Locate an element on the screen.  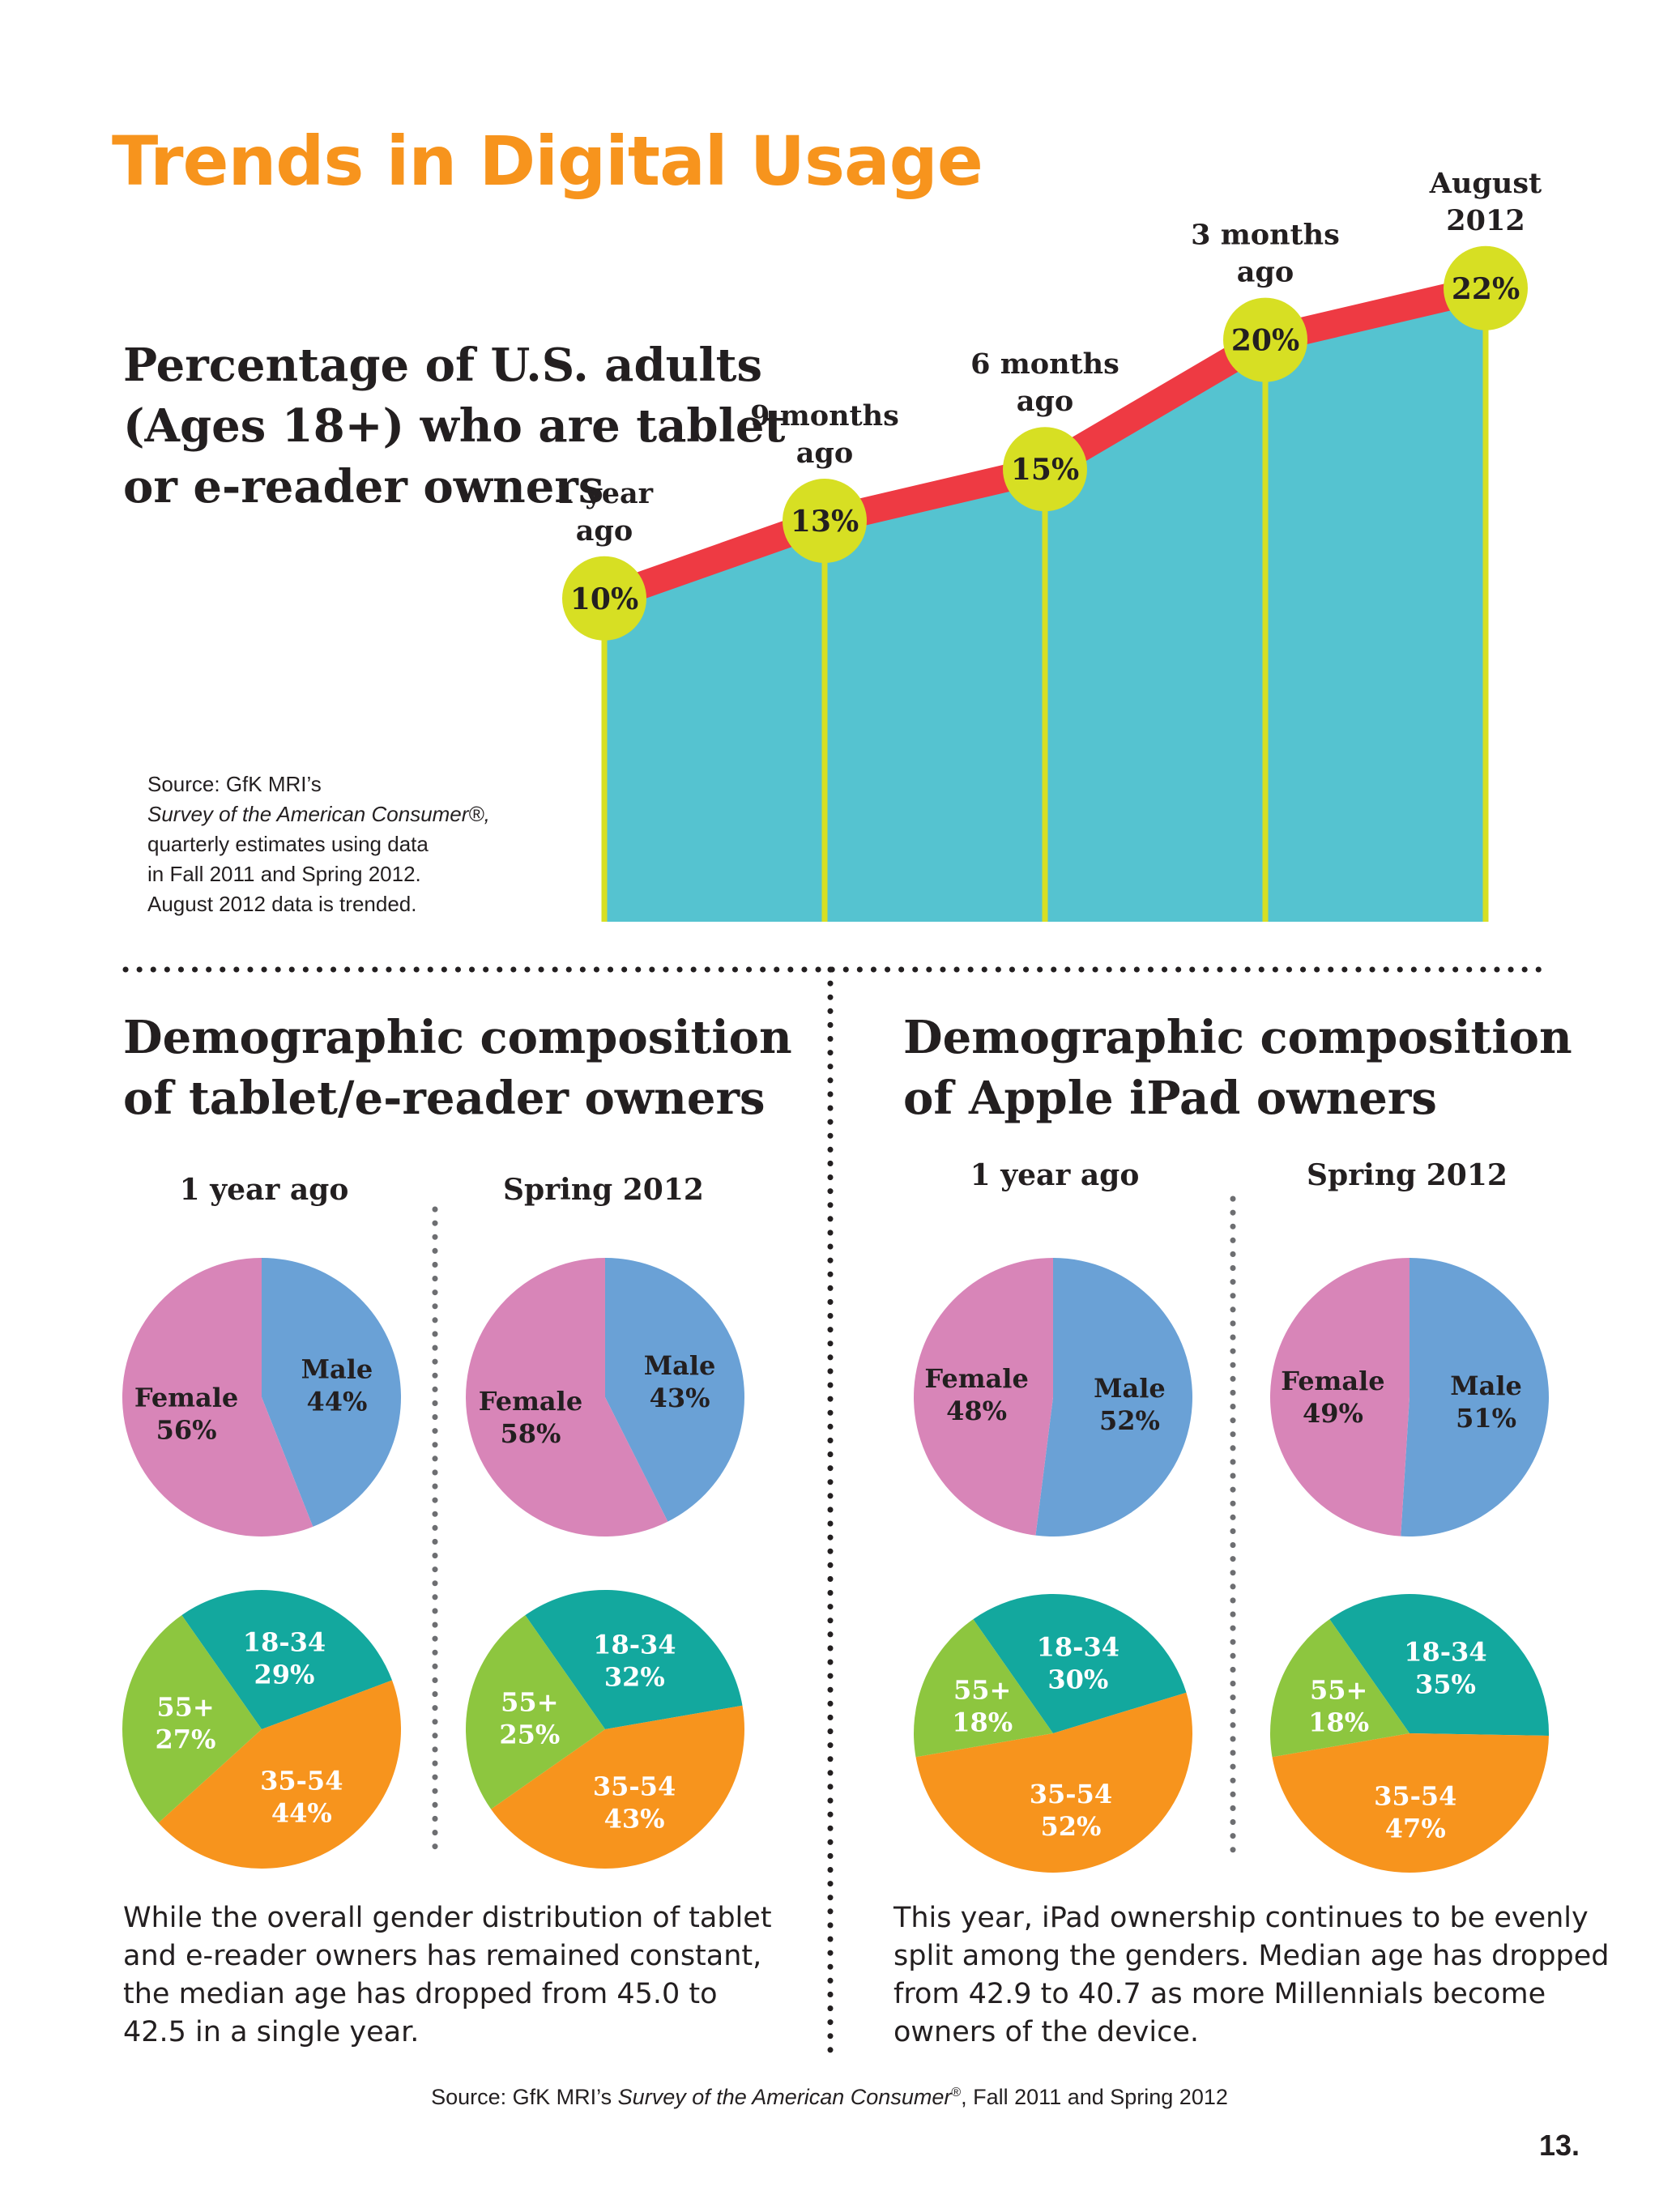
pie-slice-value: 25% is located at coordinates (529, 1735).